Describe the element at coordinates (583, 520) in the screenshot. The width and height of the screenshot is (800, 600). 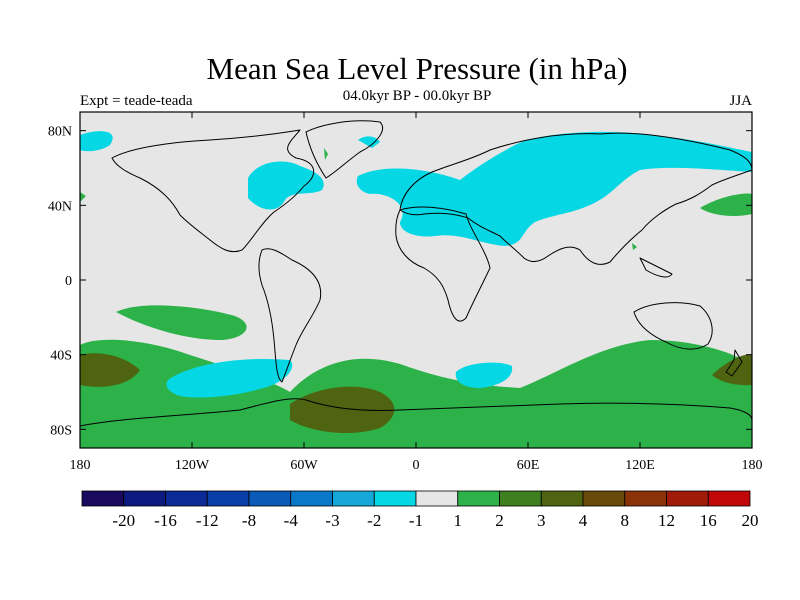
I see `colorbar-label: 4` at that location.